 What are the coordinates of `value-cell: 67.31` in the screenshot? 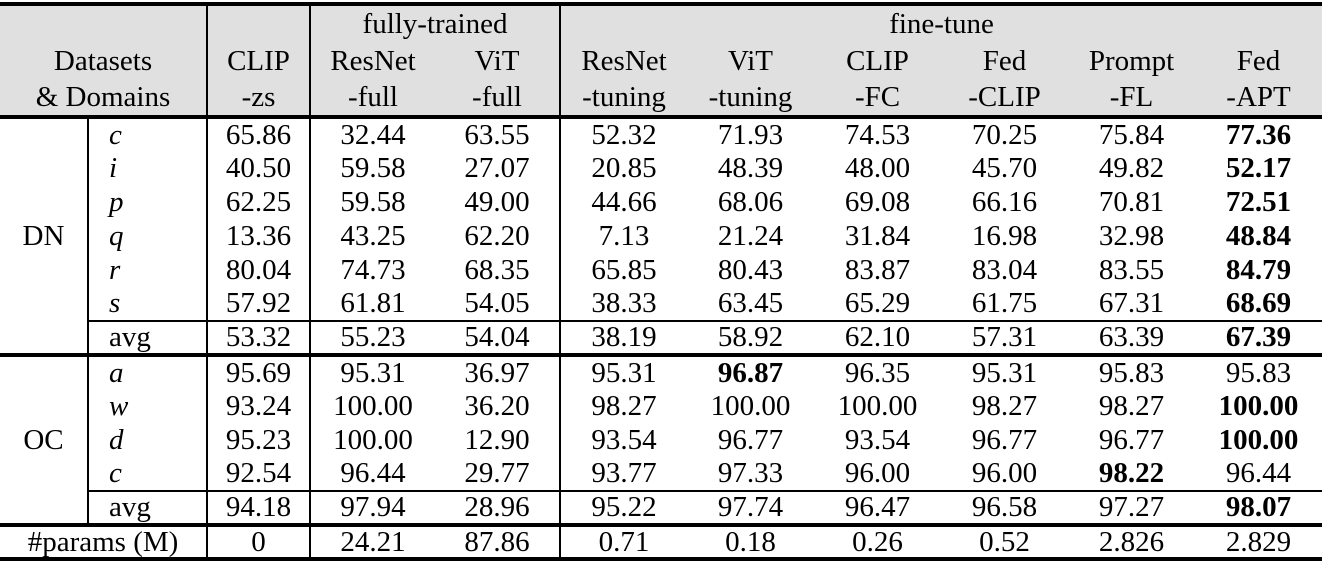 It's located at (1131, 303).